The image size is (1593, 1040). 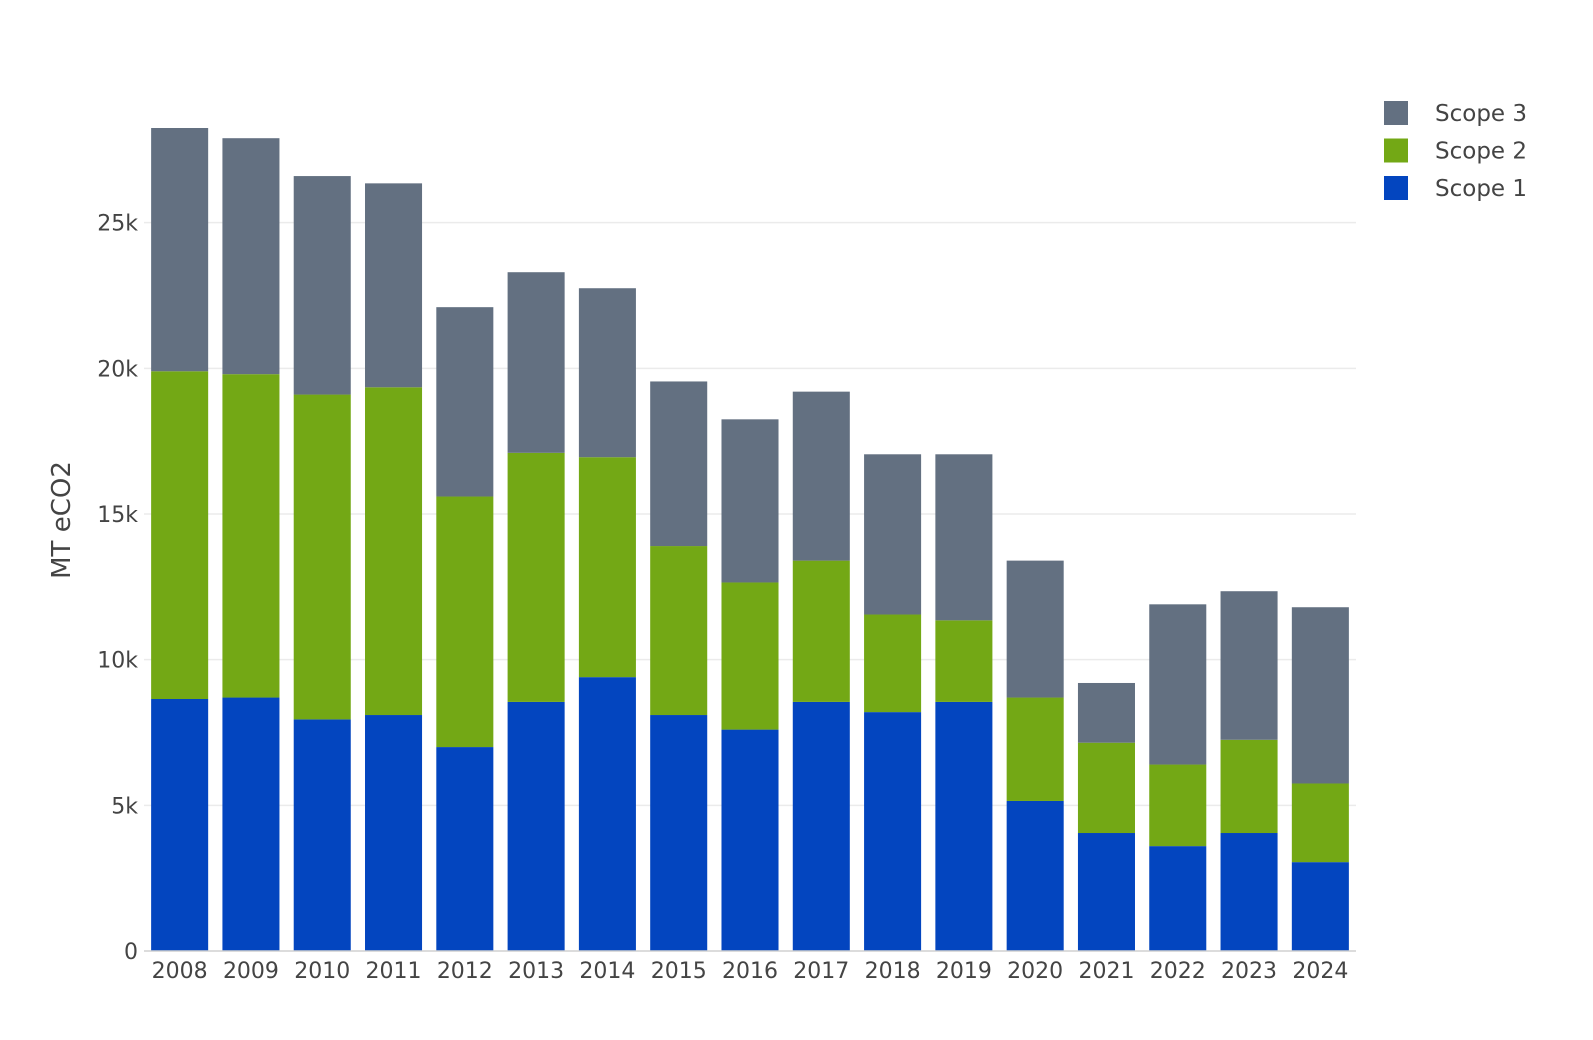 I want to click on bar-scope-2-2021, so click(x=1106, y=788).